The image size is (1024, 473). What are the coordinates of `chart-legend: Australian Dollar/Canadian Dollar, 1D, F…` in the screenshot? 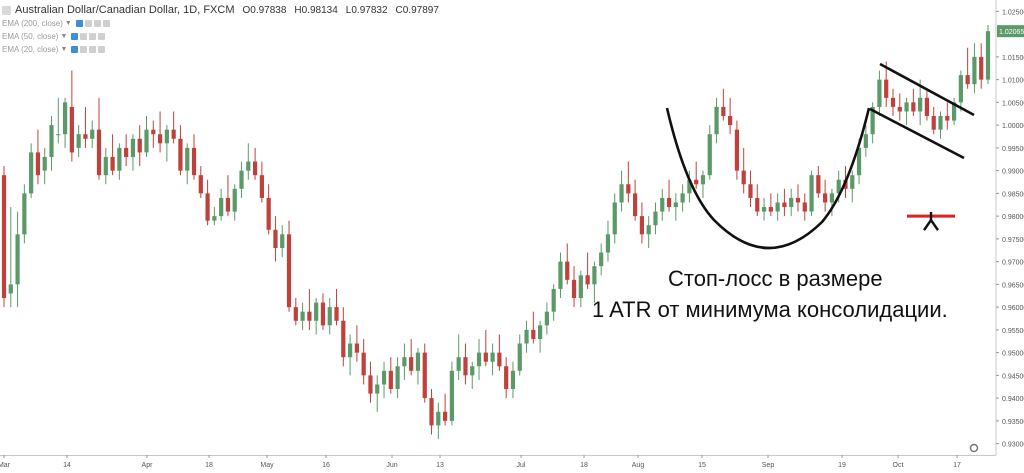 It's located at (220, 30).